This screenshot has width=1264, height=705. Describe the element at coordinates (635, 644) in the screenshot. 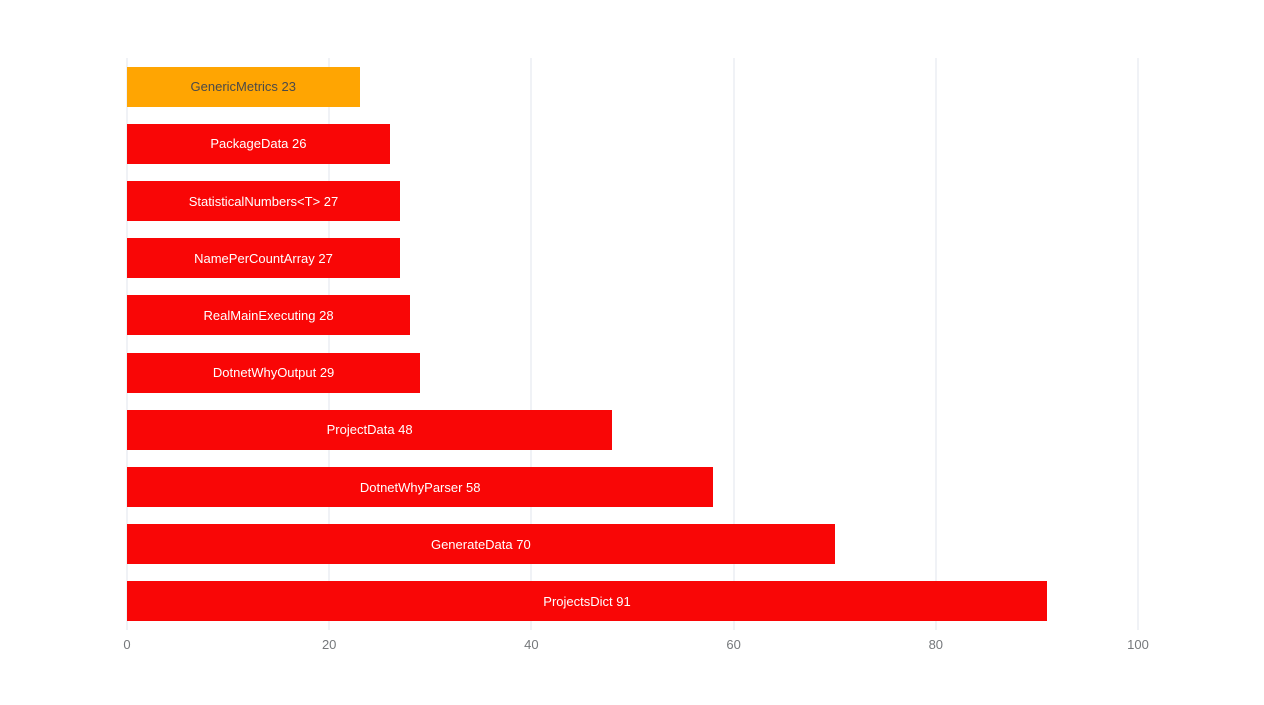

I see `x-axis: 0 20 40 60 80 100` at that location.